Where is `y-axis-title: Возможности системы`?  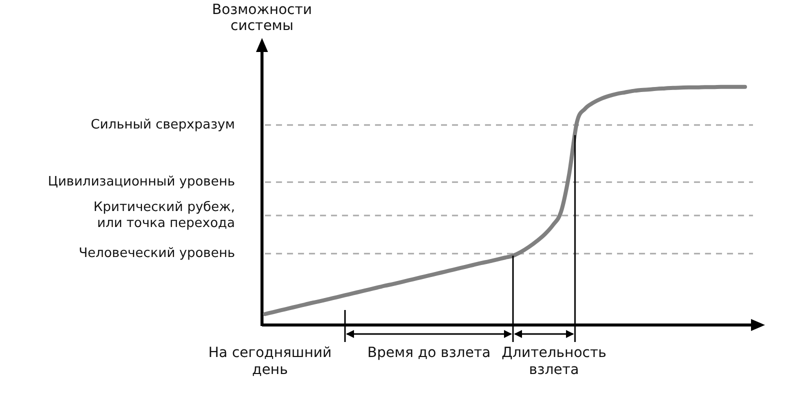
y-axis-title: Возможности системы is located at coordinates (262, 18).